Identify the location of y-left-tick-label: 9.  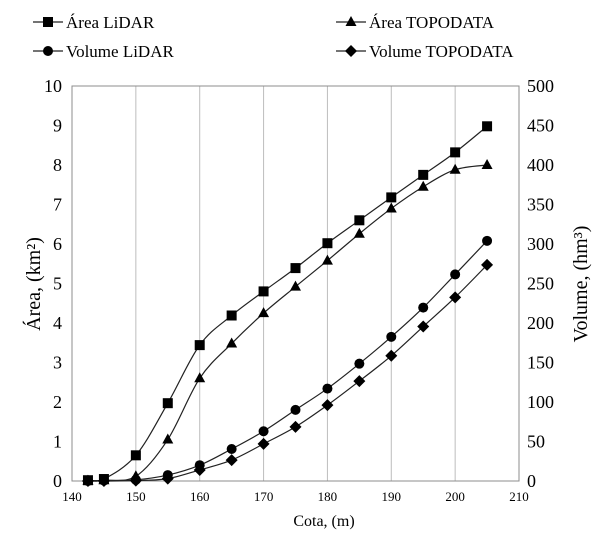
(57, 126).